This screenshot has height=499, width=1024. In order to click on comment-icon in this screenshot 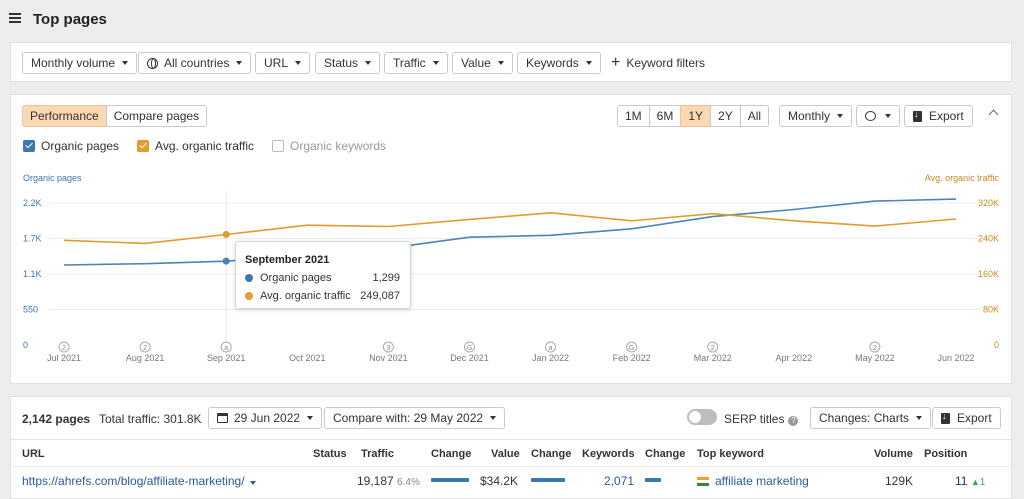, I will do `click(870, 116)`.